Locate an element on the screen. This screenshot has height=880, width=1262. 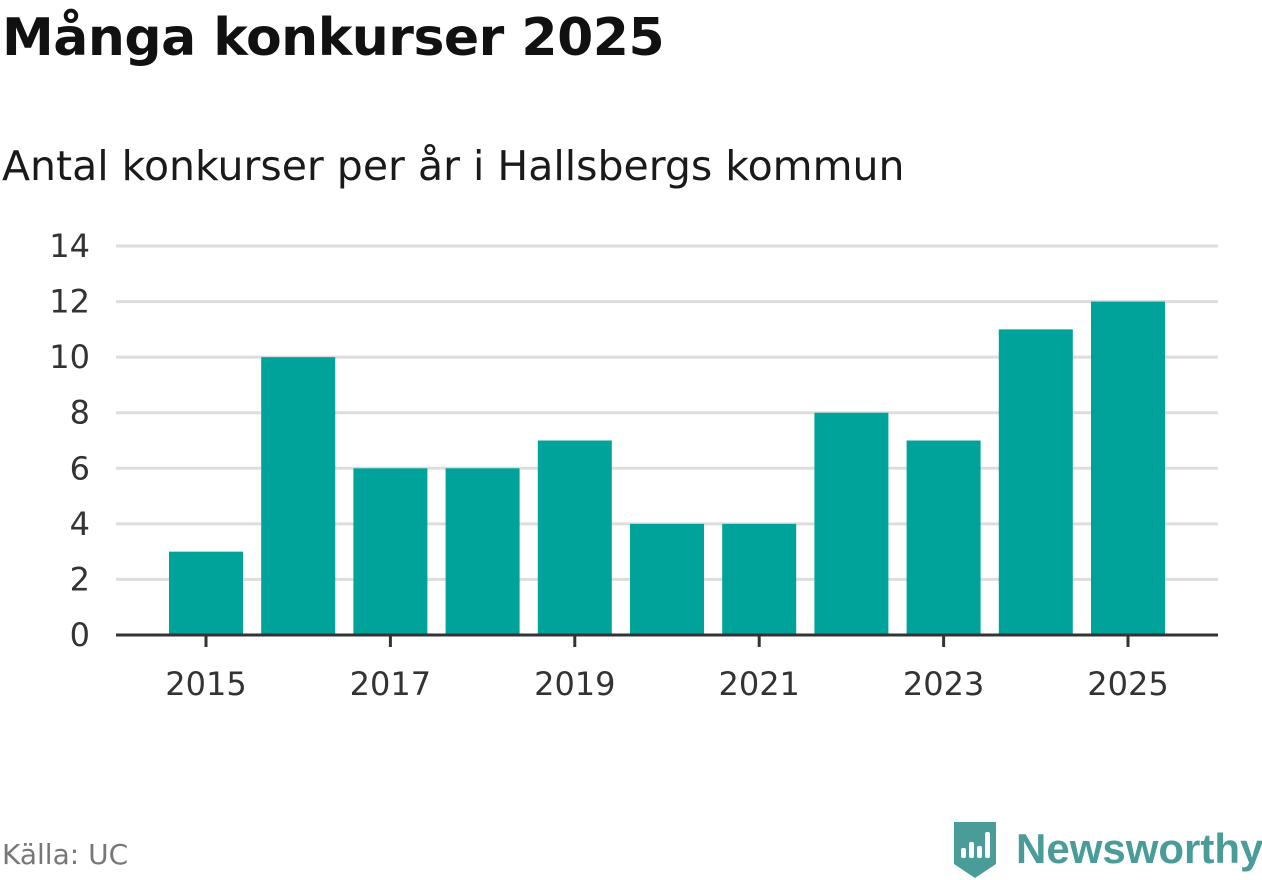
x-tick-label-2017: 2017 is located at coordinates (390, 684).